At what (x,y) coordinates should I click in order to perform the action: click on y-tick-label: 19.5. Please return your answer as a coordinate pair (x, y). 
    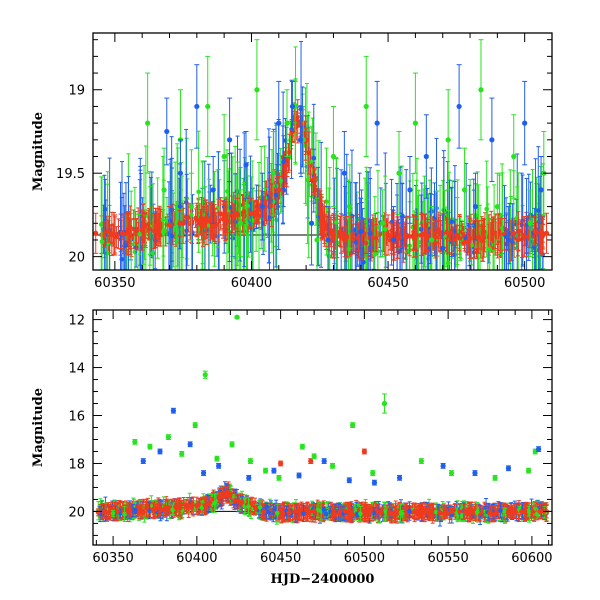
    Looking at the image, I should click on (70, 174).